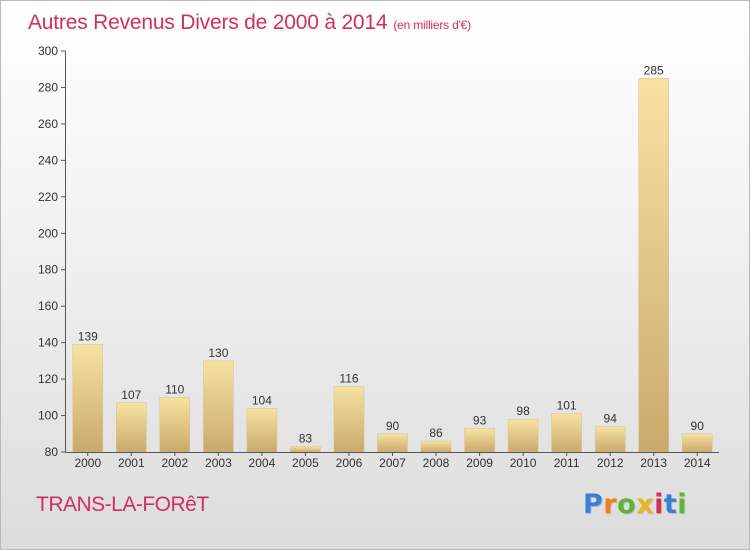 The image size is (750, 550). Describe the element at coordinates (131, 395) in the screenshot. I see `value-label-2001: 107` at that location.